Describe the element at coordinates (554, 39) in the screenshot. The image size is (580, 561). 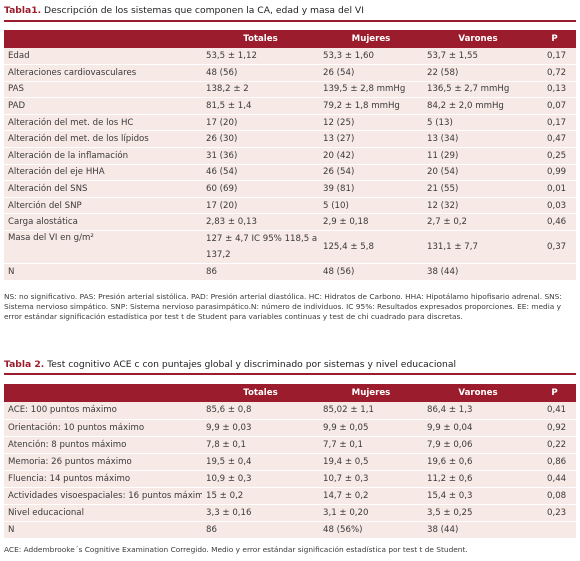
I see `table1-header-p: P` at that location.